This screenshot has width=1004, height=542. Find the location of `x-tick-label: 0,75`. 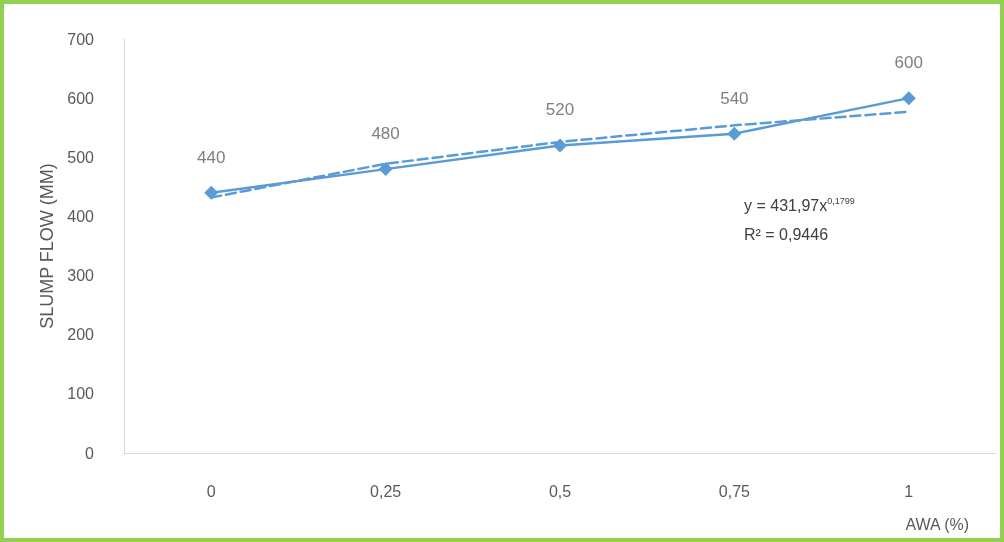

x-tick-label: 0,75 is located at coordinates (734, 491).